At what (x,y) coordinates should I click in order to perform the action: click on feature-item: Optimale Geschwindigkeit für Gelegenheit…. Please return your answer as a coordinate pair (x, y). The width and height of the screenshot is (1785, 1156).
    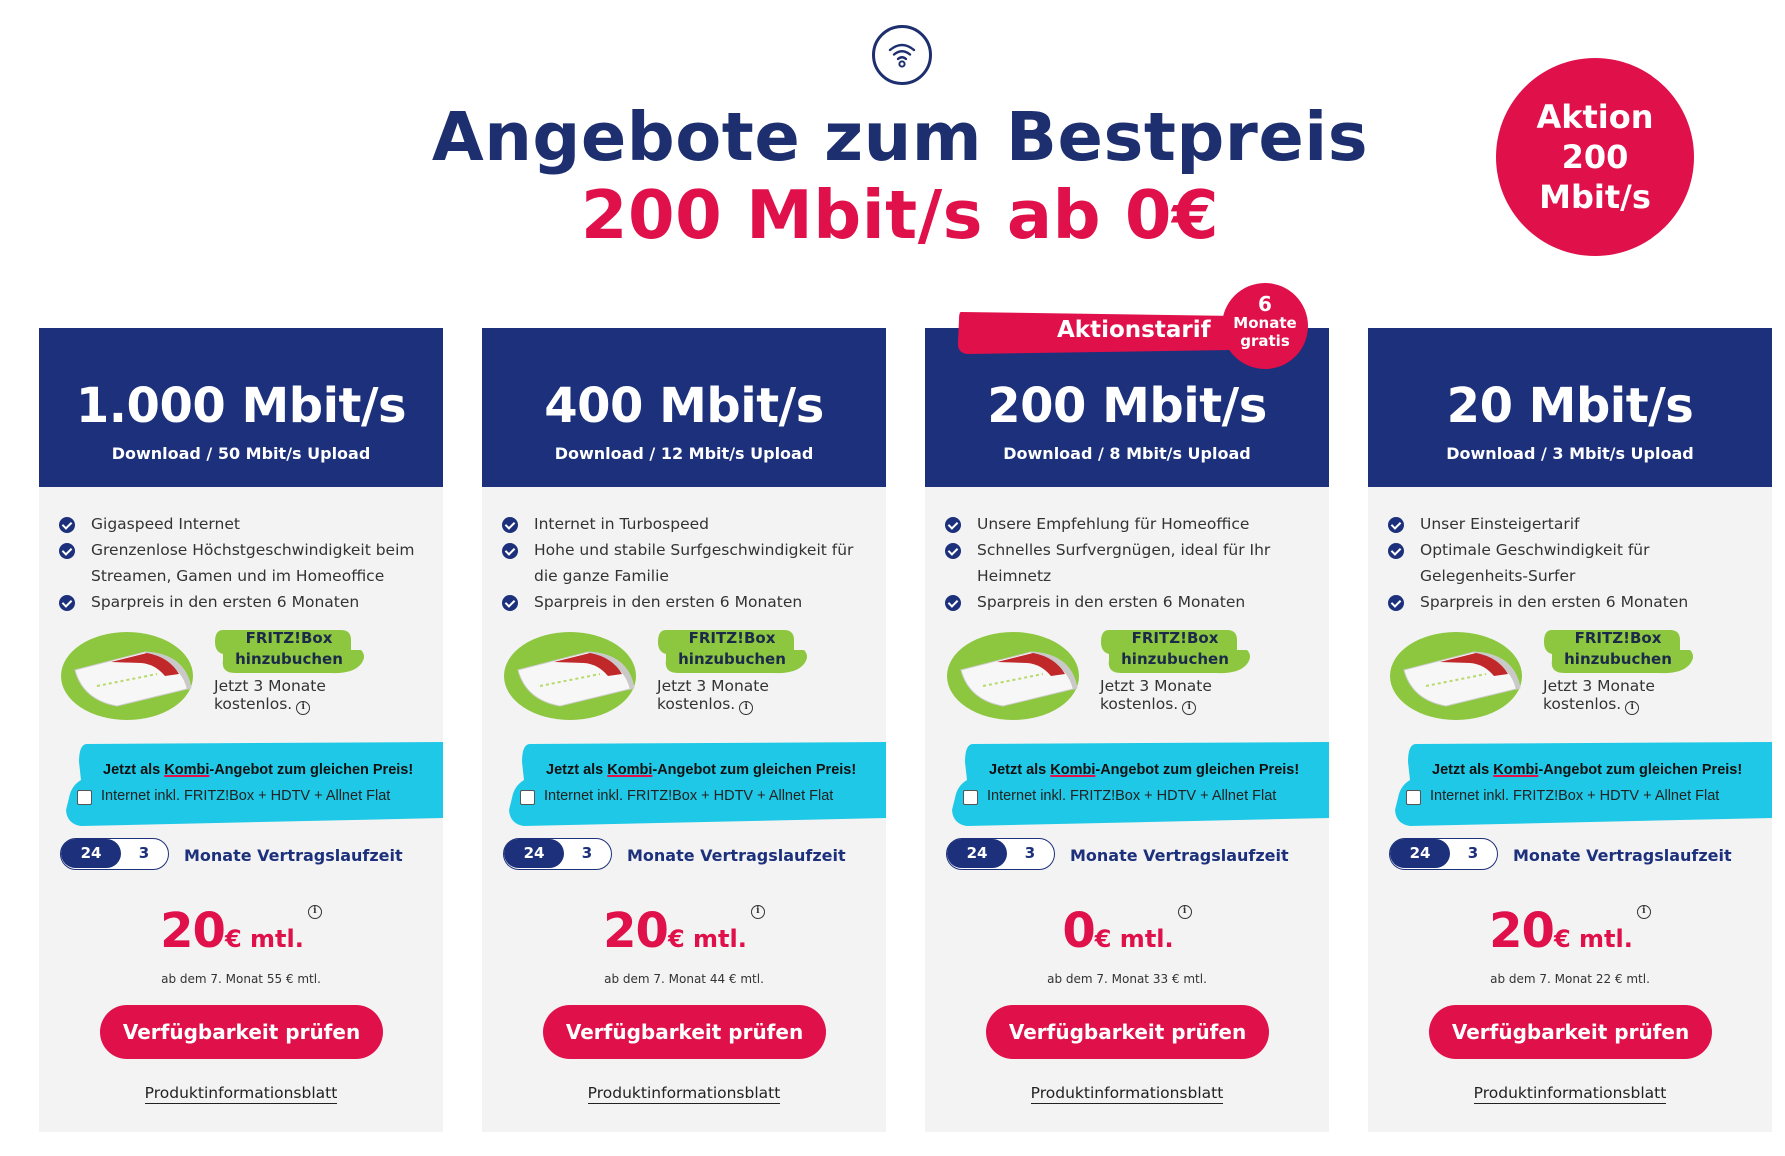
    Looking at the image, I should click on (1573, 563).